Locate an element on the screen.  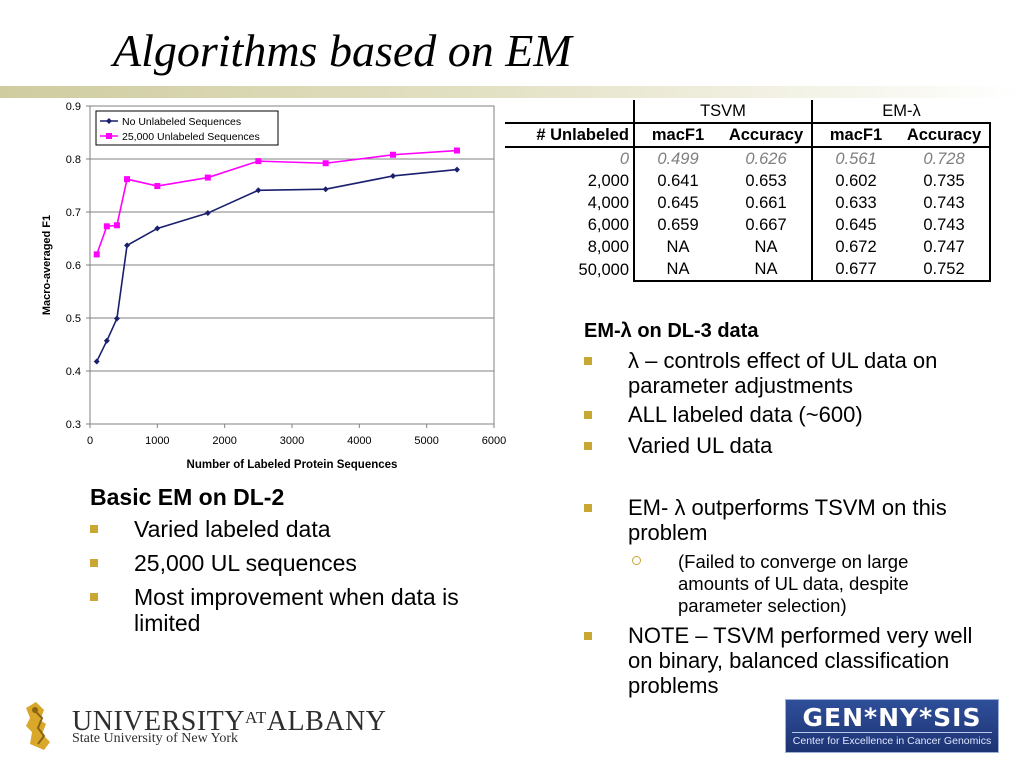
x-tick-label: 6000 is located at coordinates (494, 441).